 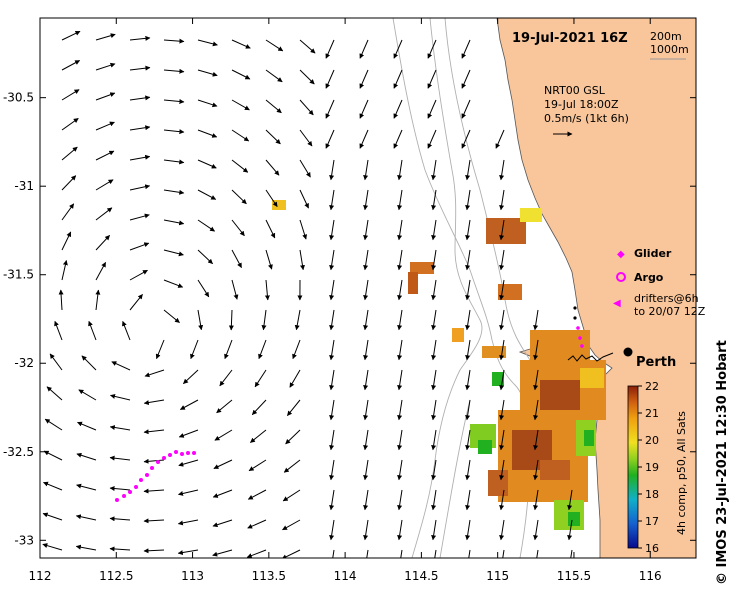 What do you see at coordinates (670, 311) in the screenshot?
I see `legend-drifters-2: to 20/07 12Z` at bounding box center [670, 311].